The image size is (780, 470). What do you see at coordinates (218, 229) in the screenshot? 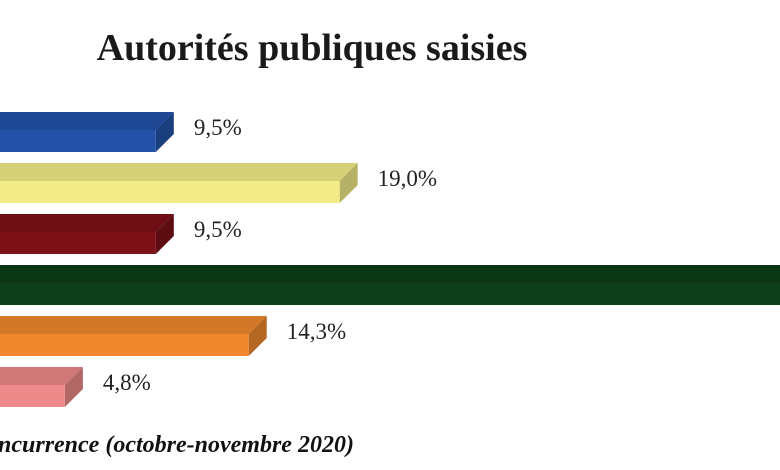
I see `value-label-3: 9,5%` at bounding box center [218, 229].